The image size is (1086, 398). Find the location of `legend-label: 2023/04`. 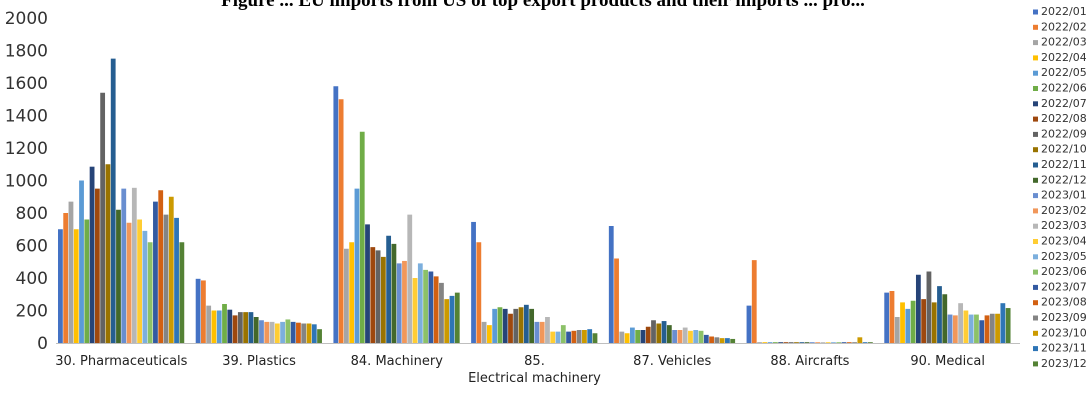

legend-label: 2023/04 is located at coordinates (1063, 241).